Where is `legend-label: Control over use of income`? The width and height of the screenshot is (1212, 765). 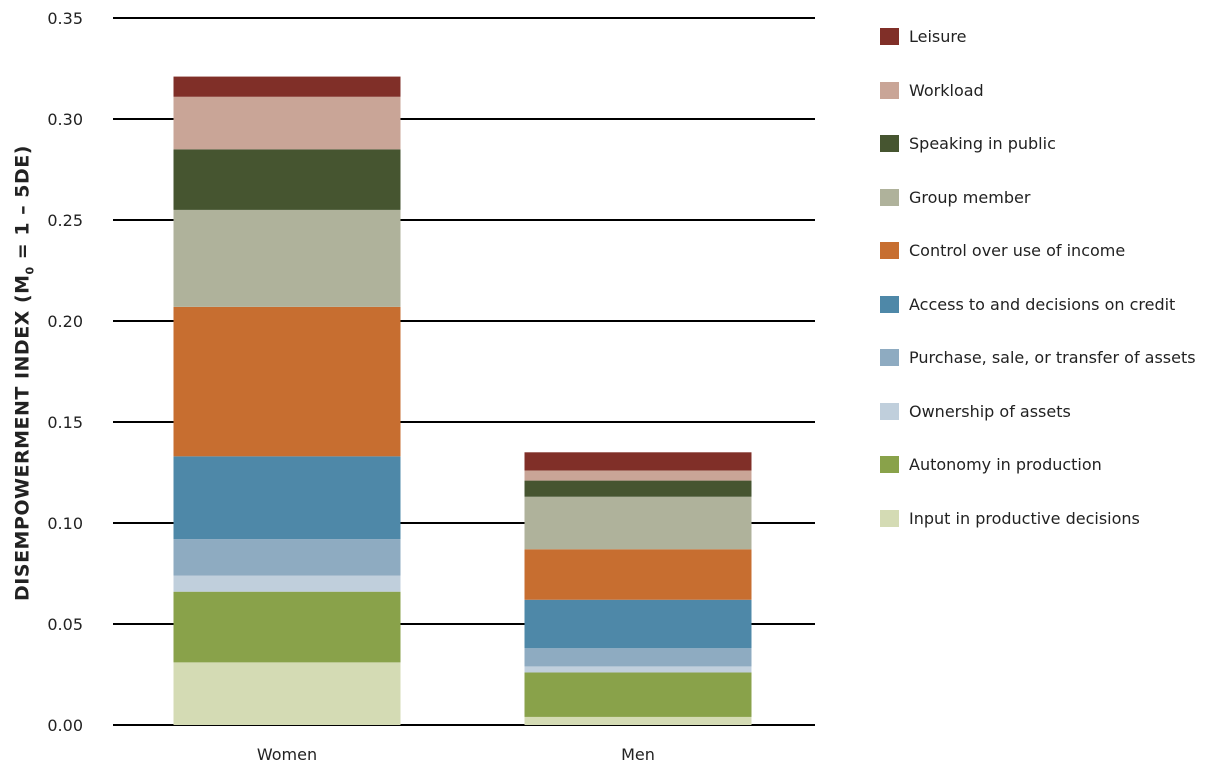 legend-label: Control over use of income is located at coordinates (1017, 251).